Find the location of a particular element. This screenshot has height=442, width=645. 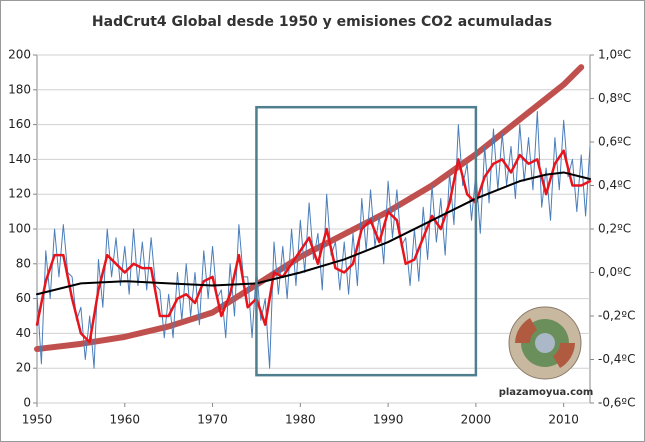

y-tick-label: 20 is located at coordinates (23, 368).